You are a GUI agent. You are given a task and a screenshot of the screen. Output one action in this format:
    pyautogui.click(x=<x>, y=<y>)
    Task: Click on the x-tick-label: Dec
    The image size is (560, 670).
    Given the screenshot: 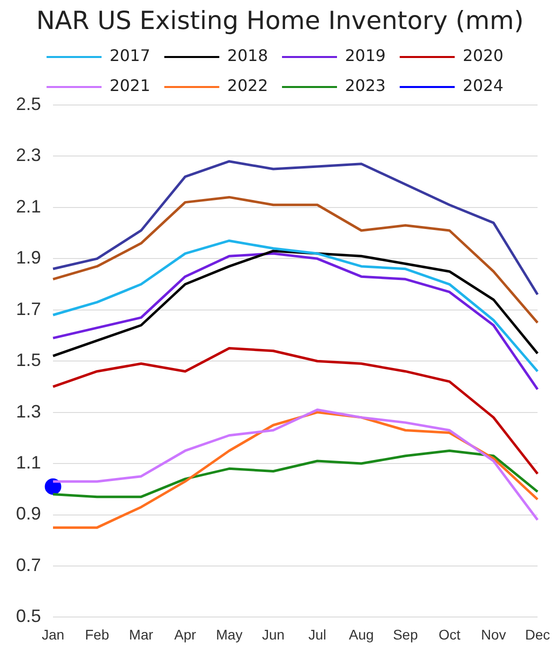 What is the action you would take?
    pyautogui.click(x=537, y=634)
    